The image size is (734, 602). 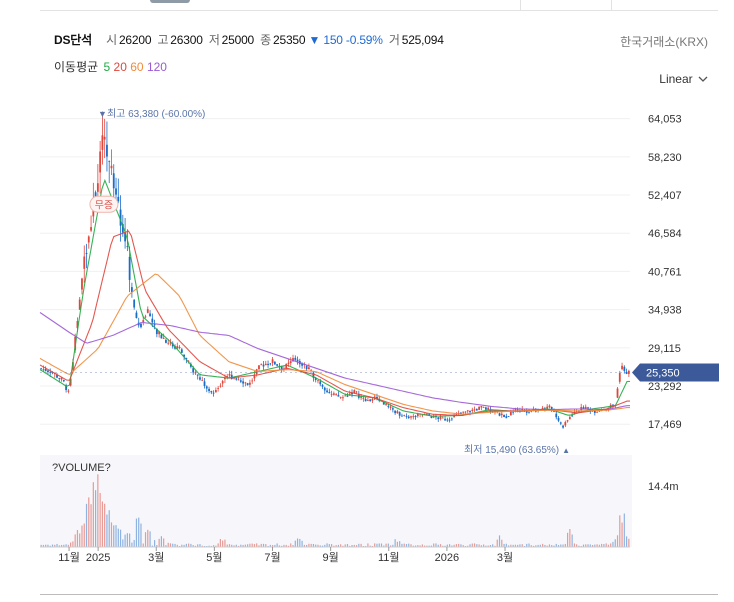 What do you see at coordinates (331, 557) in the screenshot?
I see `x-tick-label: 9월` at bounding box center [331, 557].